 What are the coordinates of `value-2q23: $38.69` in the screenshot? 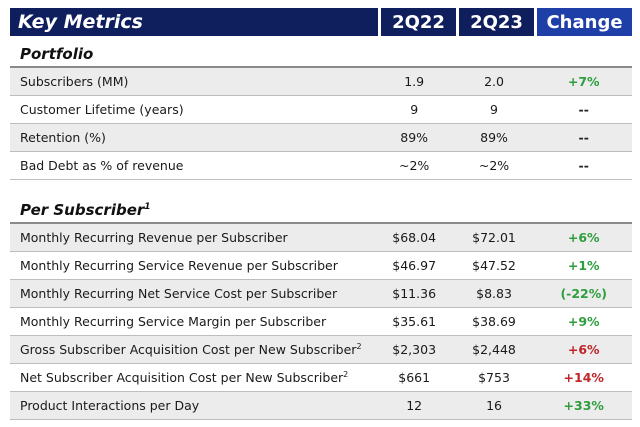 It's located at (494, 321).